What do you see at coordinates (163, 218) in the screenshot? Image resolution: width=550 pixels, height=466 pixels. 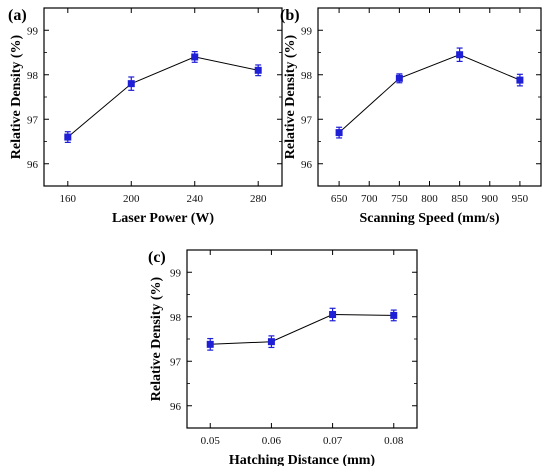 I see `x-axis-label: Laser Power (W)` at bounding box center [163, 218].